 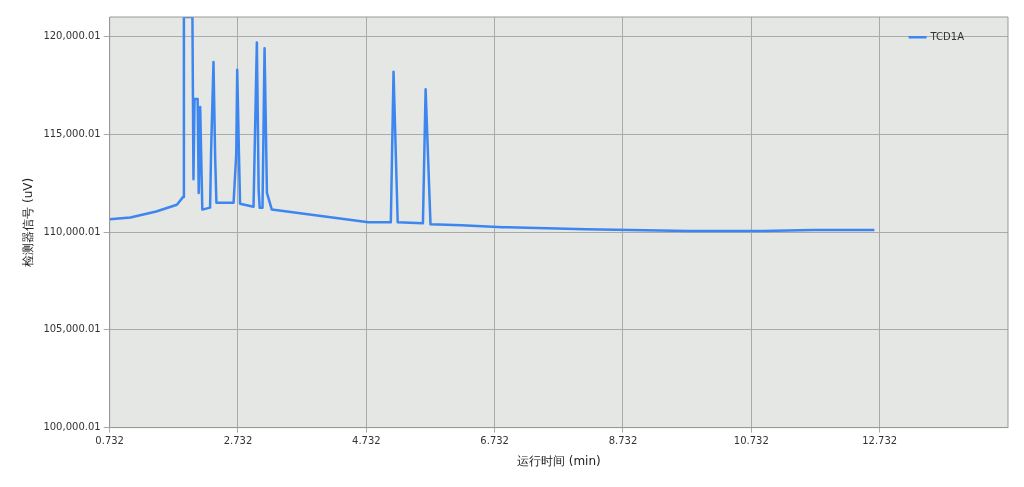 I want to click on y-axis-title: 检测器信号 (uV), so click(x=28, y=222).